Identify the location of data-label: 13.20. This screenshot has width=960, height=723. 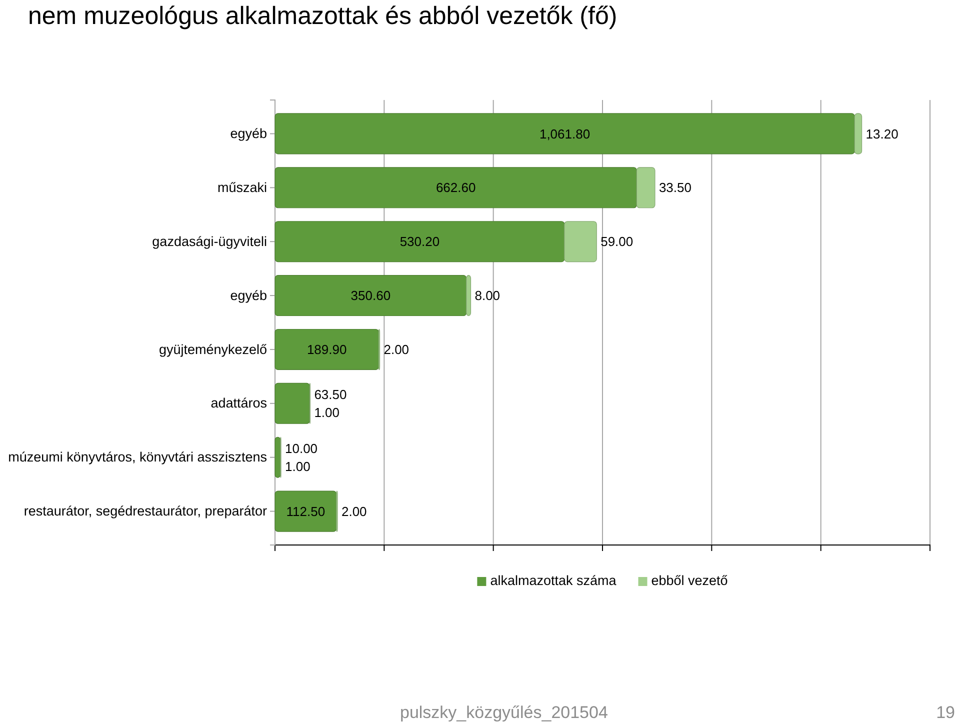
(882, 134).